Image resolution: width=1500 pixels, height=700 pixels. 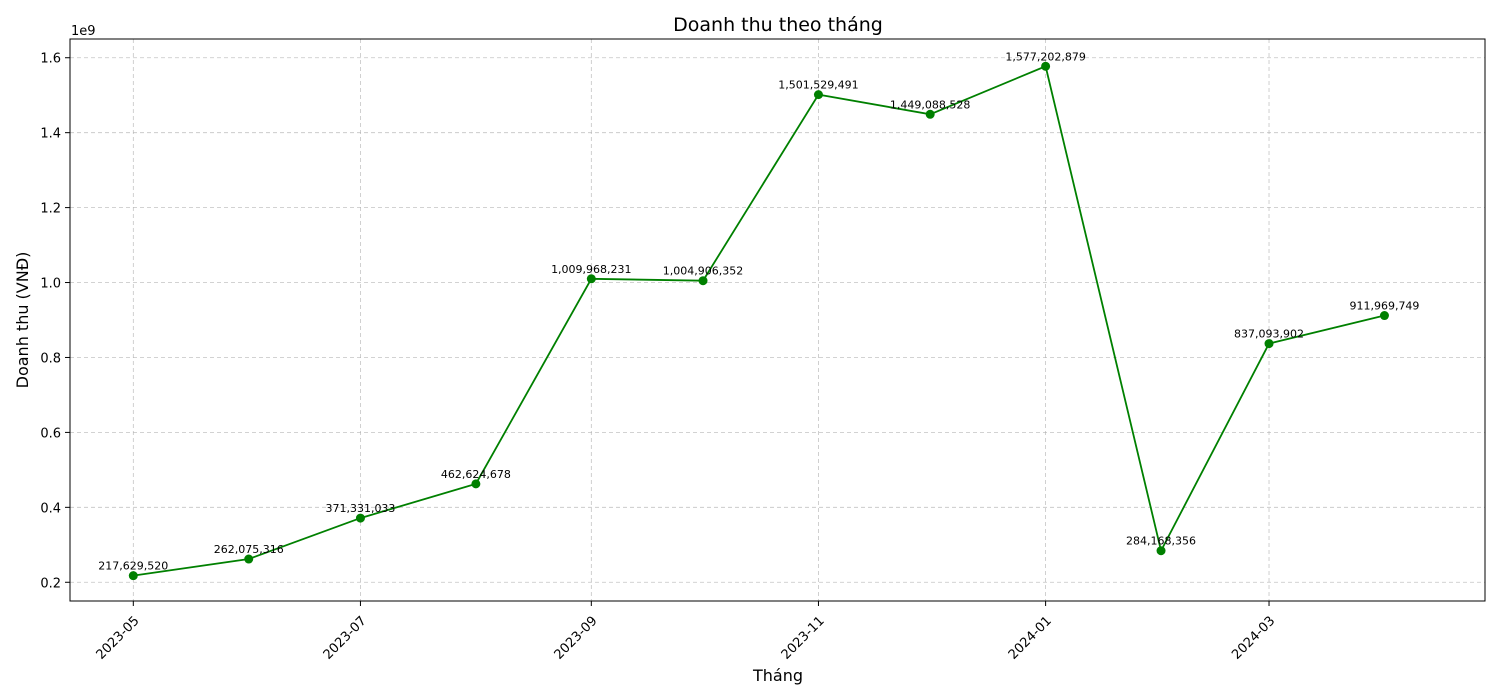 I want to click on x-tick-label: 2024-03, so click(x=1253, y=638).